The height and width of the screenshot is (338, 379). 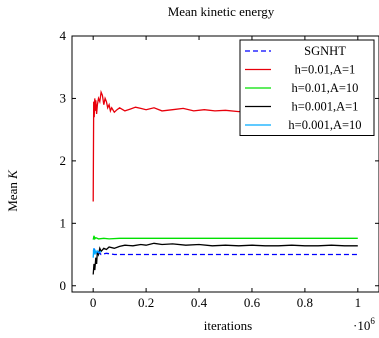 I want to click on x-axis-multiplier-exponent: 6, so click(x=372, y=321).